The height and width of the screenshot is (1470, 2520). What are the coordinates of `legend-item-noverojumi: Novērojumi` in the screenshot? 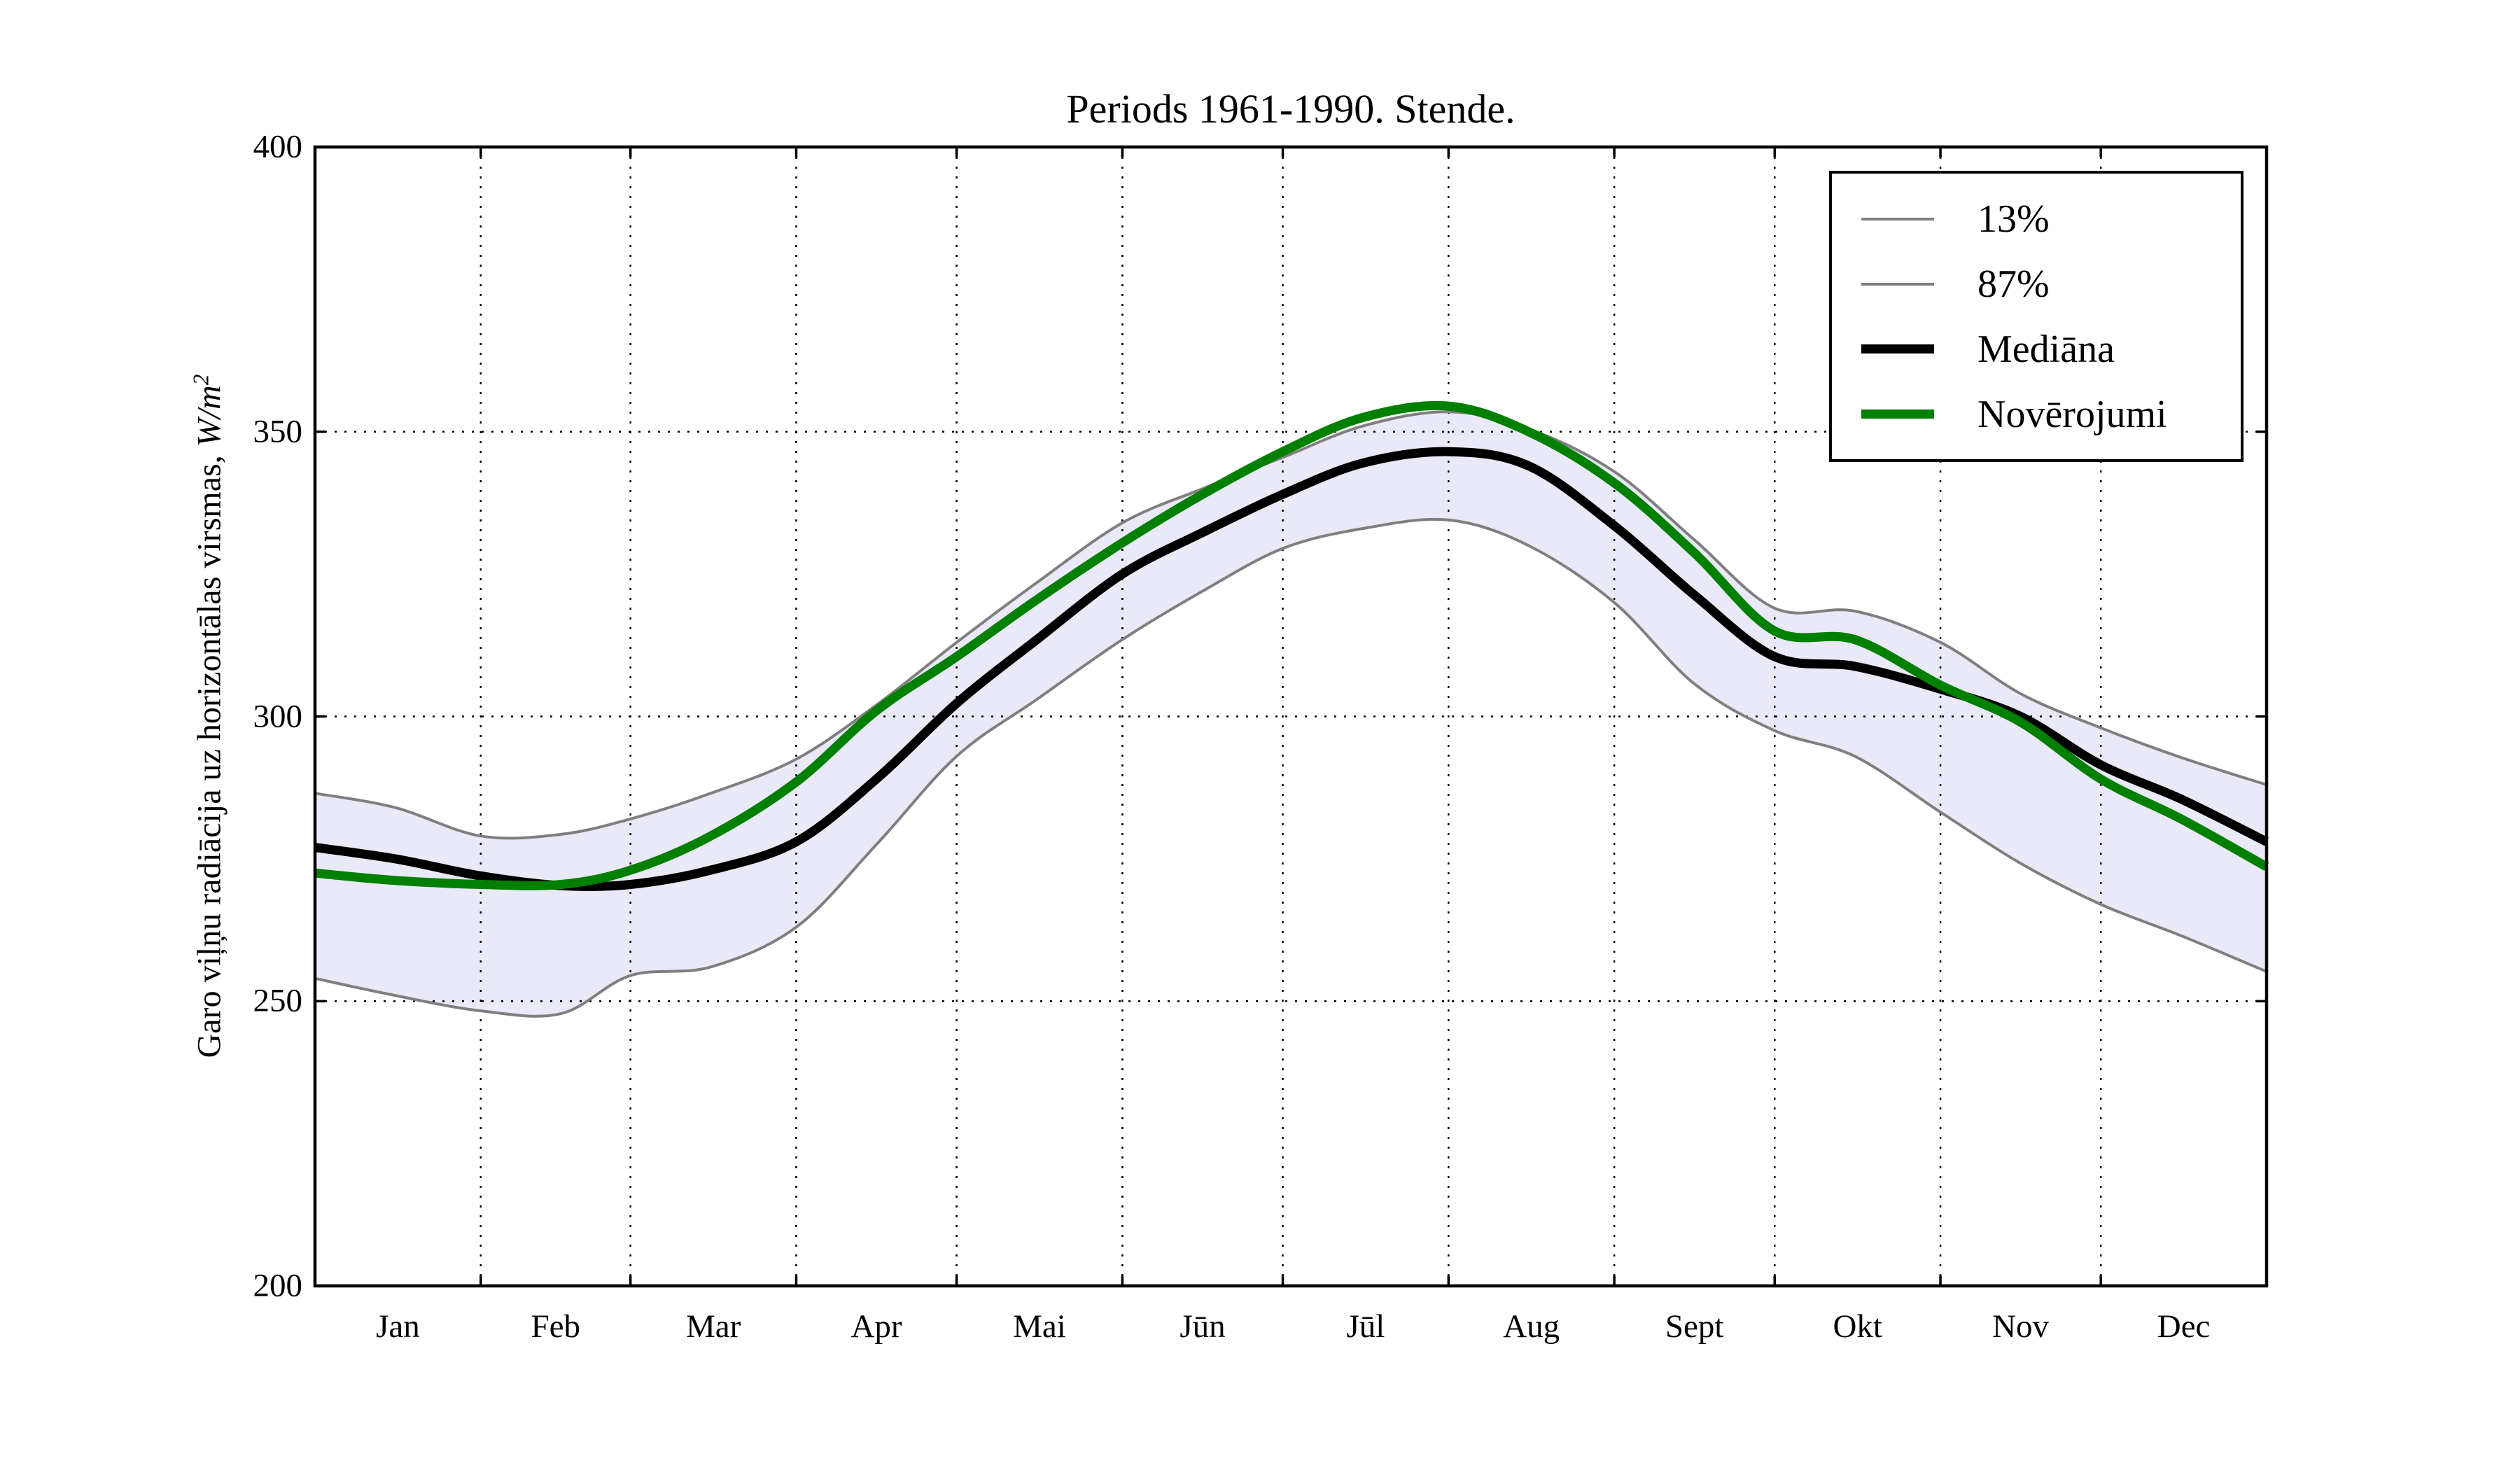 It's located at (2051, 414).